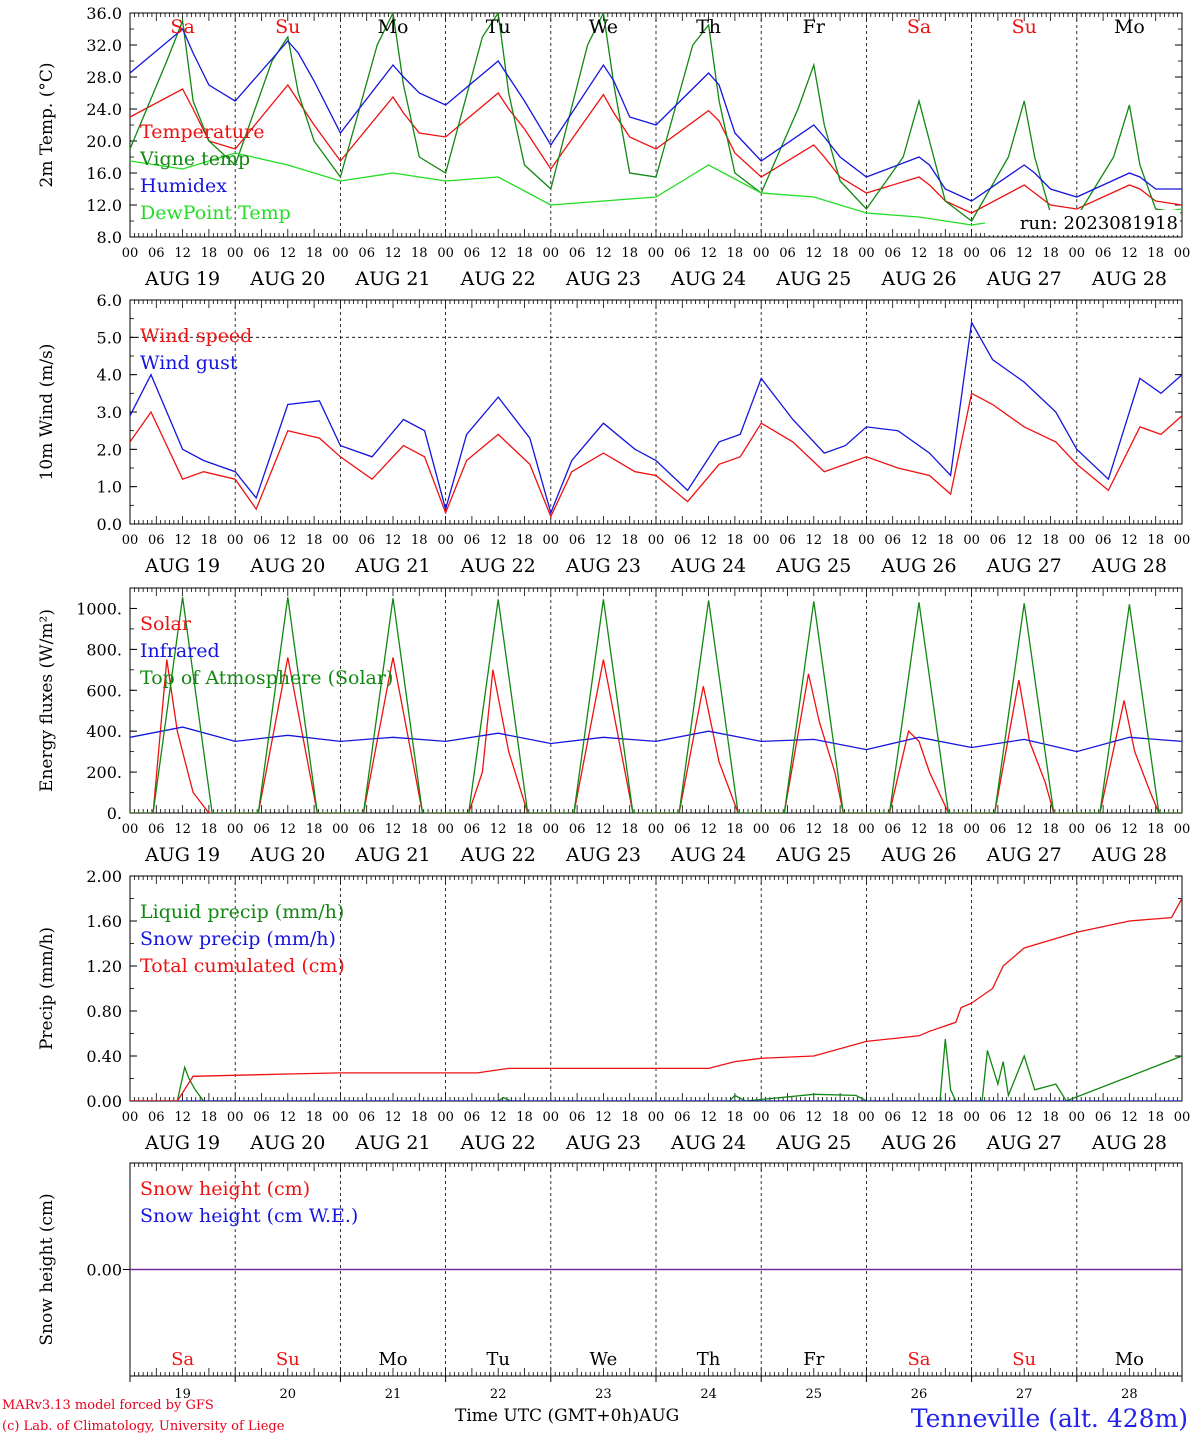  Describe the element at coordinates (1024, 27) in the screenshot. I see `weekday-label-top: Su` at that location.